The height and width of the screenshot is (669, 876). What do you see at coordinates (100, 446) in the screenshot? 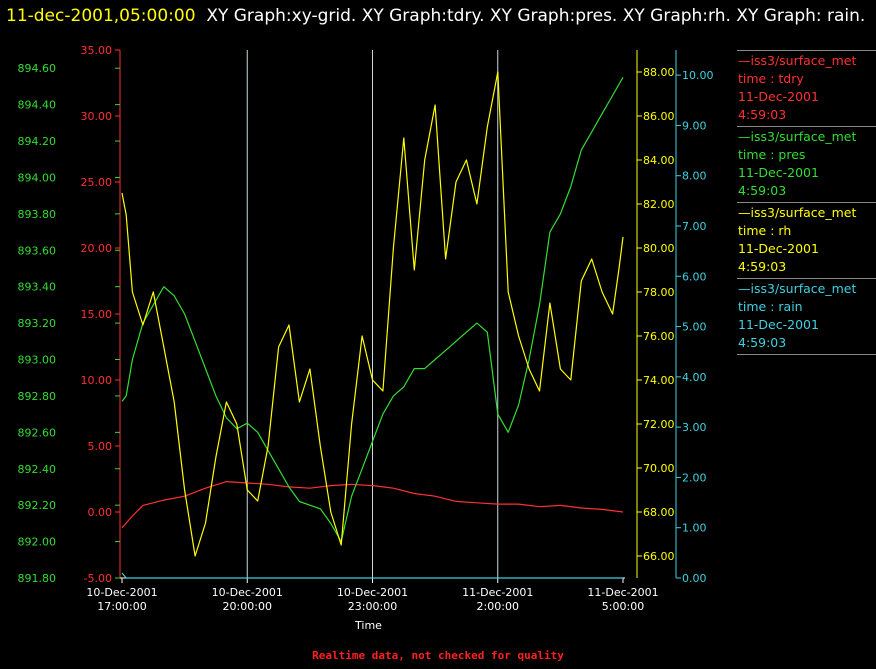
I see `tdry-tick-label: 5.00` at bounding box center [100, 446].